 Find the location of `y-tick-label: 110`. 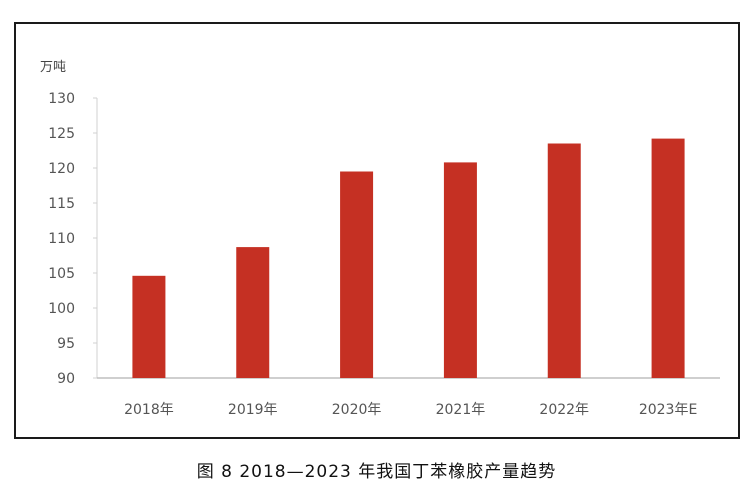

y-tick-label: 110 is located at coordinates (61, 239).